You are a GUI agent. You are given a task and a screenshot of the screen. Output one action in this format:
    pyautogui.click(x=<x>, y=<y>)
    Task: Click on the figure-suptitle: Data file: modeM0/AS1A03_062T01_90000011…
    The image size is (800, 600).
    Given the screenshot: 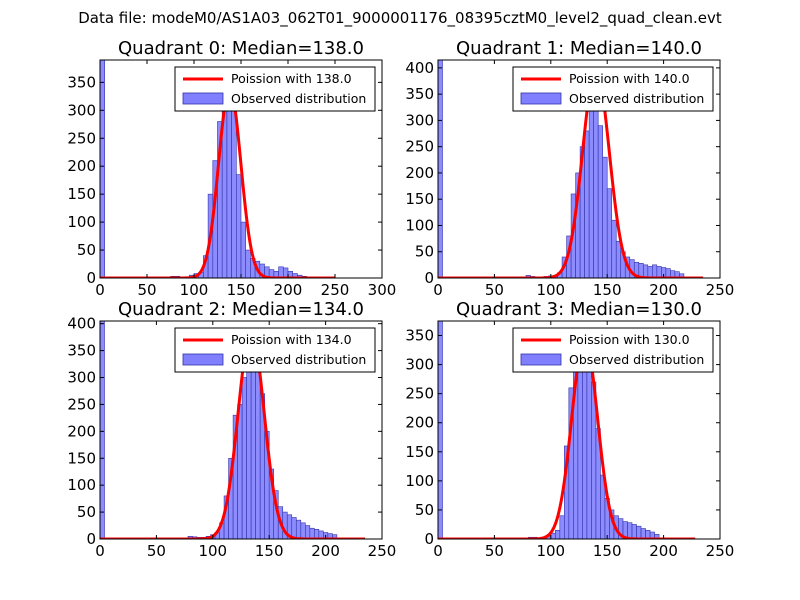 What is the action you would take?
    pyautogui.click(x=400, y=18)
    